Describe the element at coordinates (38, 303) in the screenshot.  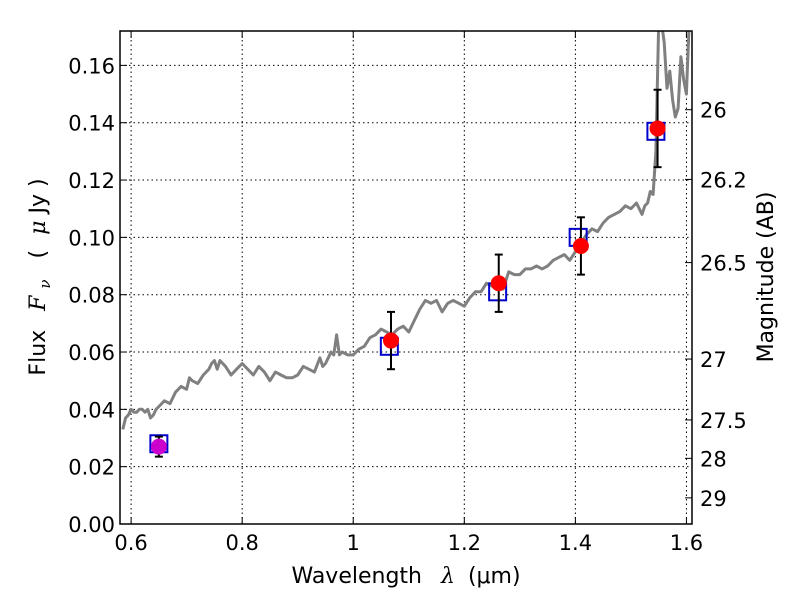
I see `y-axis-title-symbol: F` at that location.